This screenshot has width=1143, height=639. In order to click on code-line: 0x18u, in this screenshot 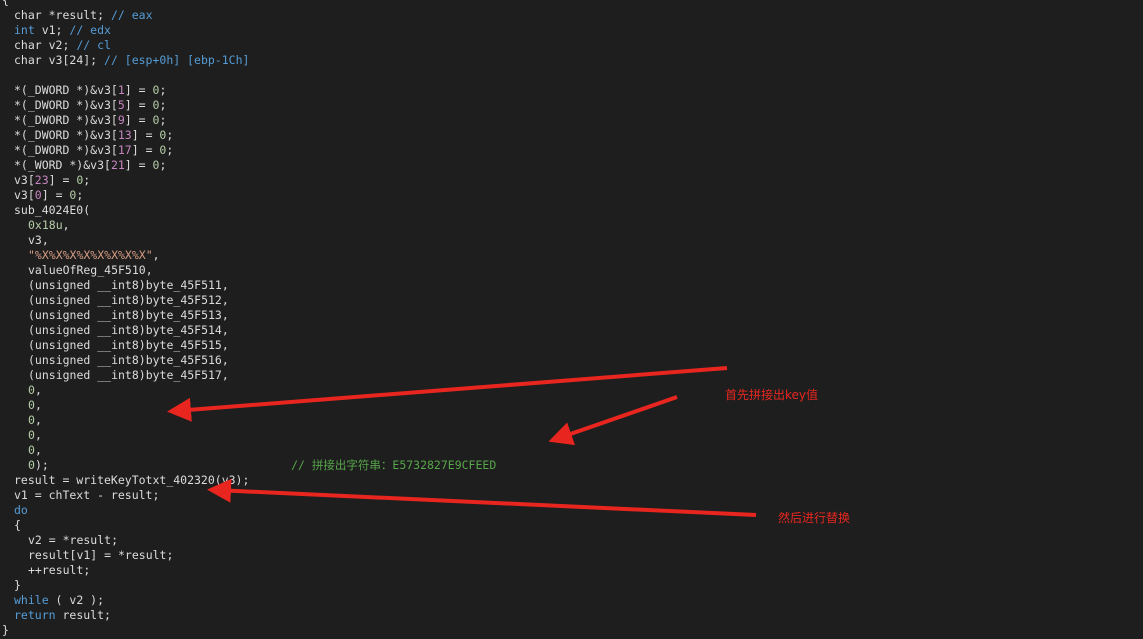, I will do `click(35, 225)`.